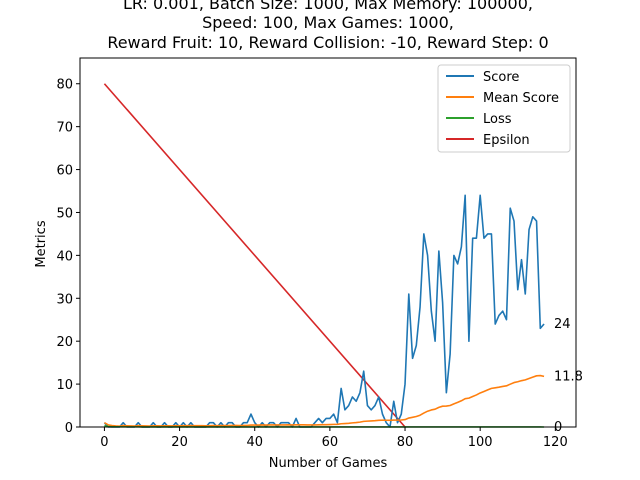  Describe the element at coordinates (405, 442) in the screenshot. I see `x-tick-label: 80` at that location.